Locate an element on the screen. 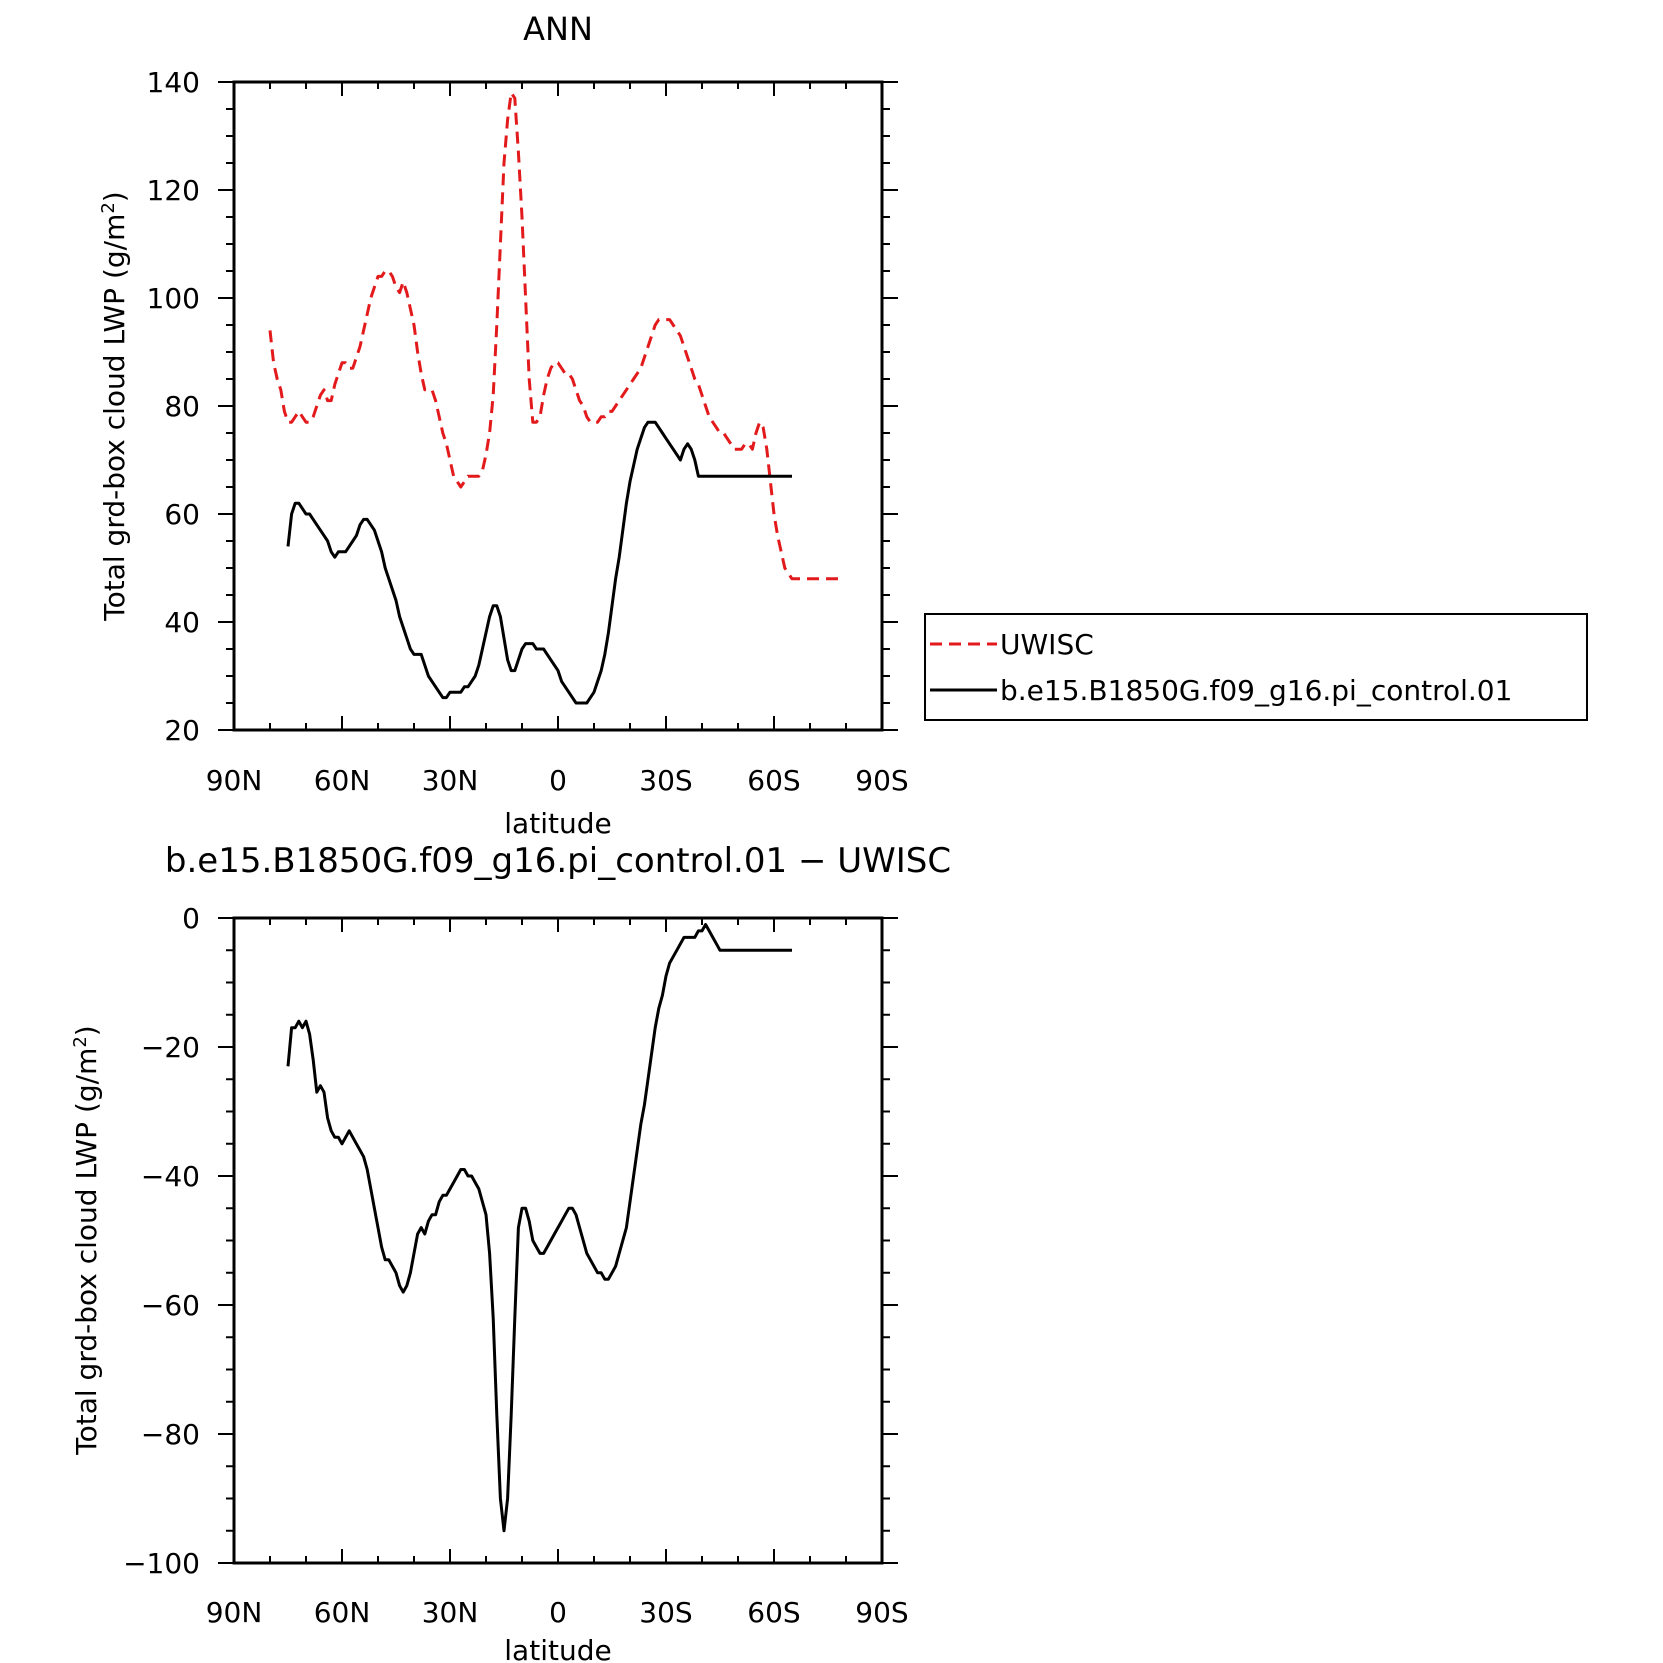  top-x-tick-labels: 90N 60N 30N 0 30S 60S 90S is located at coordinates (557, 780).